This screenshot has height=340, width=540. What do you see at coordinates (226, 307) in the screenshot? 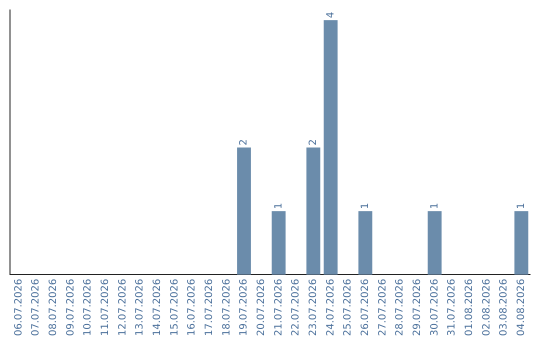
I see `x-tick-label: 18.07.2026` at bounding box center [226, 307].